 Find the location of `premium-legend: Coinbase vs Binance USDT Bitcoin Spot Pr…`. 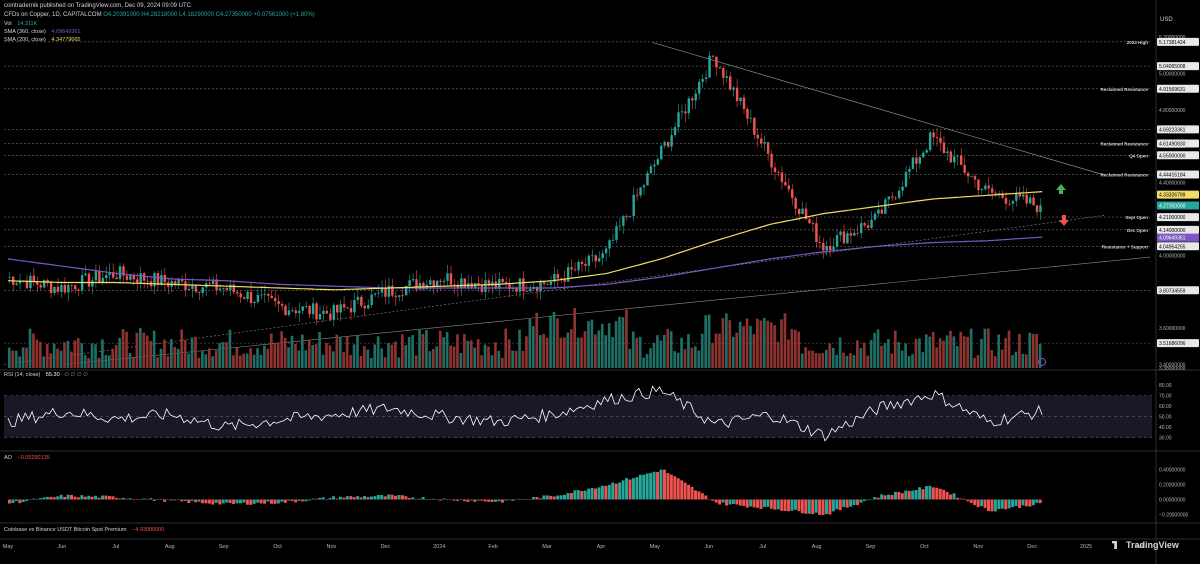

premium-legend: Coinbase vs Binance USDT Bitcoin Spot Pr… is located at coordinates (84, 530).